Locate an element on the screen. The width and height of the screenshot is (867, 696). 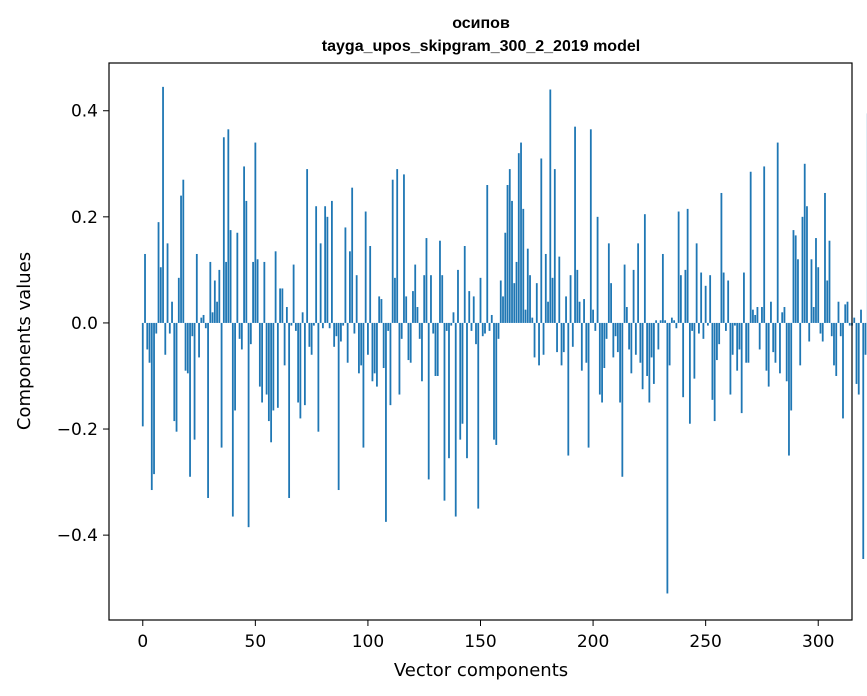
chart-title: осипов is located at coordinates (481, 23).